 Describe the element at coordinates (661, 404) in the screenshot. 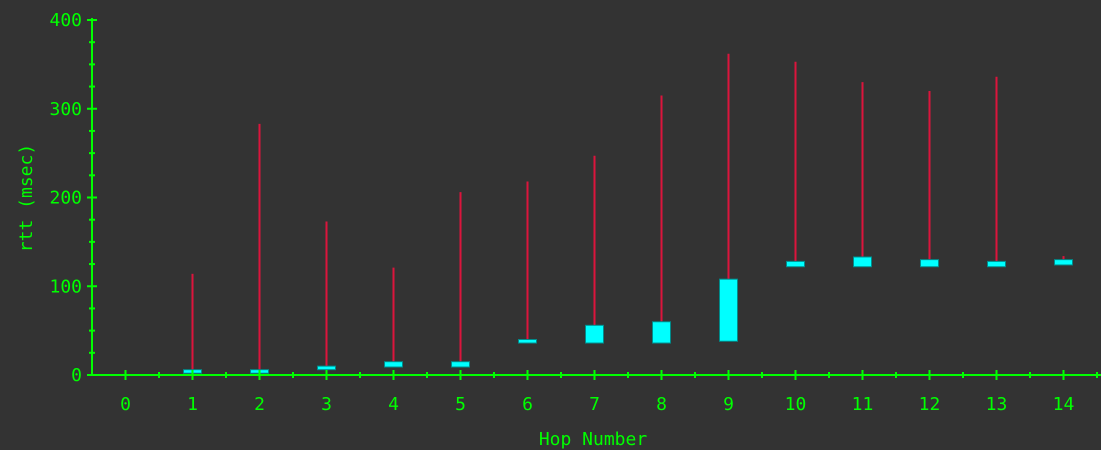

I see `x-tick-label: 8` at that location.